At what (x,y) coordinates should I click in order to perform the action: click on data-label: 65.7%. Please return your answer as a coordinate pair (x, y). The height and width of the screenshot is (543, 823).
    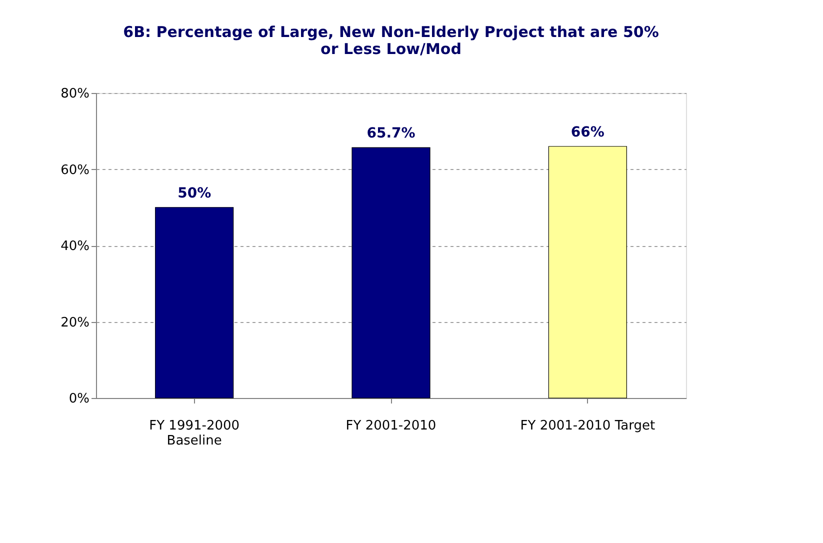
    Looking at the image, I should click on (391, 134).